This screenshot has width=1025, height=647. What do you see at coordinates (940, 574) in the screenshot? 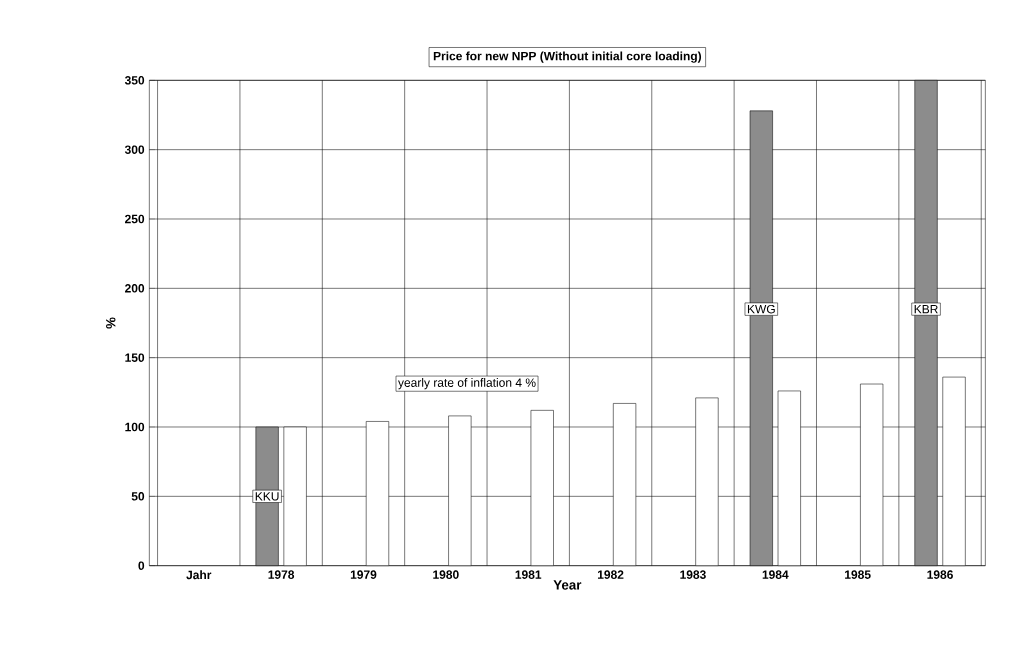
I see `x-tick-label: 1986` at bounding box center [940, 574].